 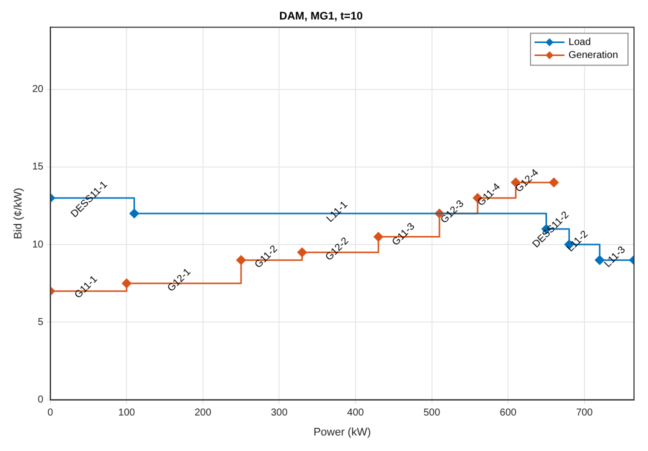 What do you see at coordinates (593, 55) in the screenshot?
I see `legend-label: Generation` at bounding box center [593, 55].